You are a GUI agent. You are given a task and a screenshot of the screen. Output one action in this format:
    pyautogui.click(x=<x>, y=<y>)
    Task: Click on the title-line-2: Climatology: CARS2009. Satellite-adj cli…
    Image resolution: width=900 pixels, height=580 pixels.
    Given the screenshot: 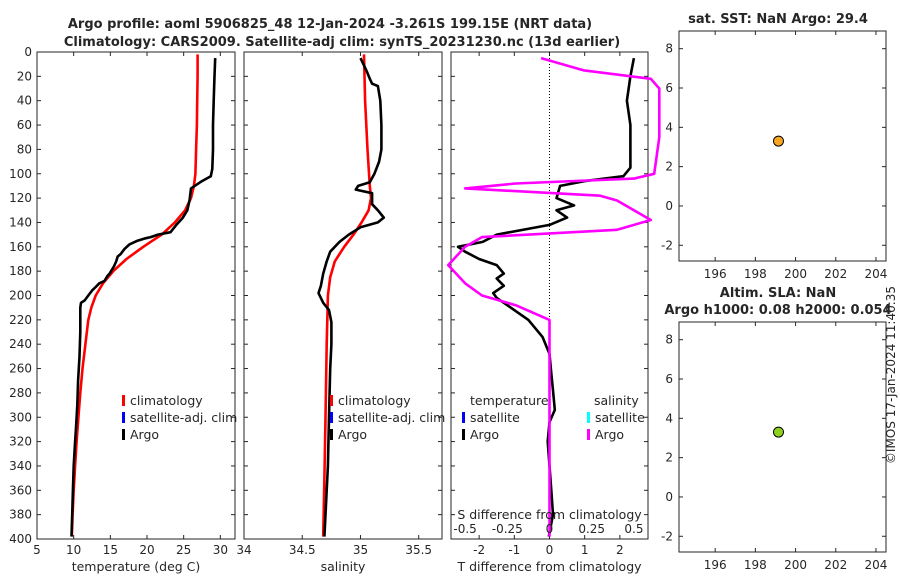 What is the action you would take?
    pyautogui.click(x=342, y=42)
    